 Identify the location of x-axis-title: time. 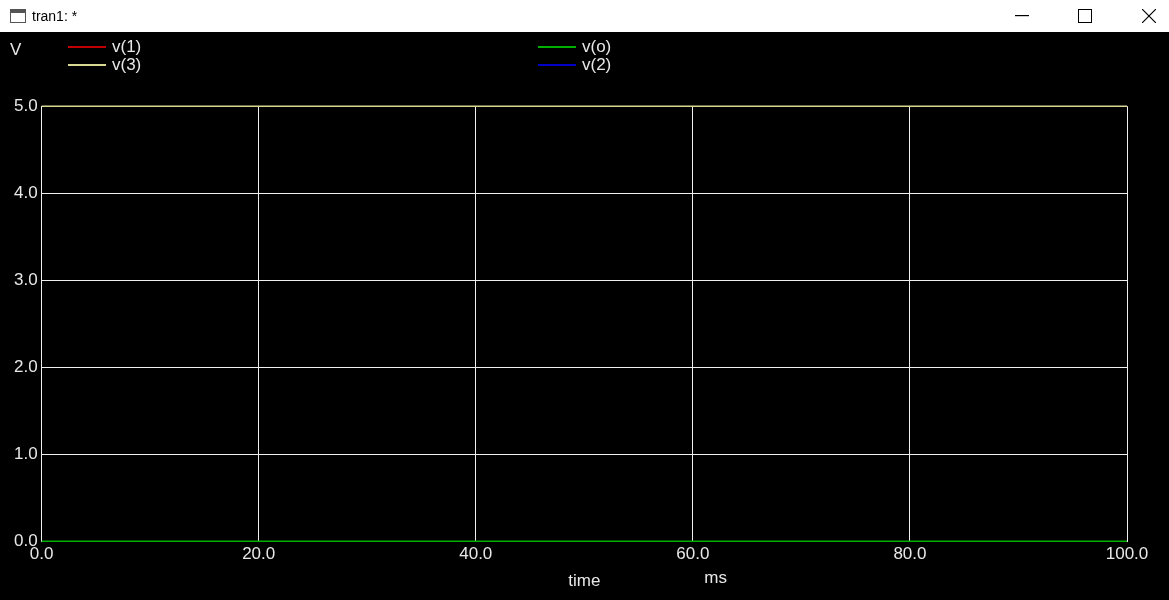
(584, 581).